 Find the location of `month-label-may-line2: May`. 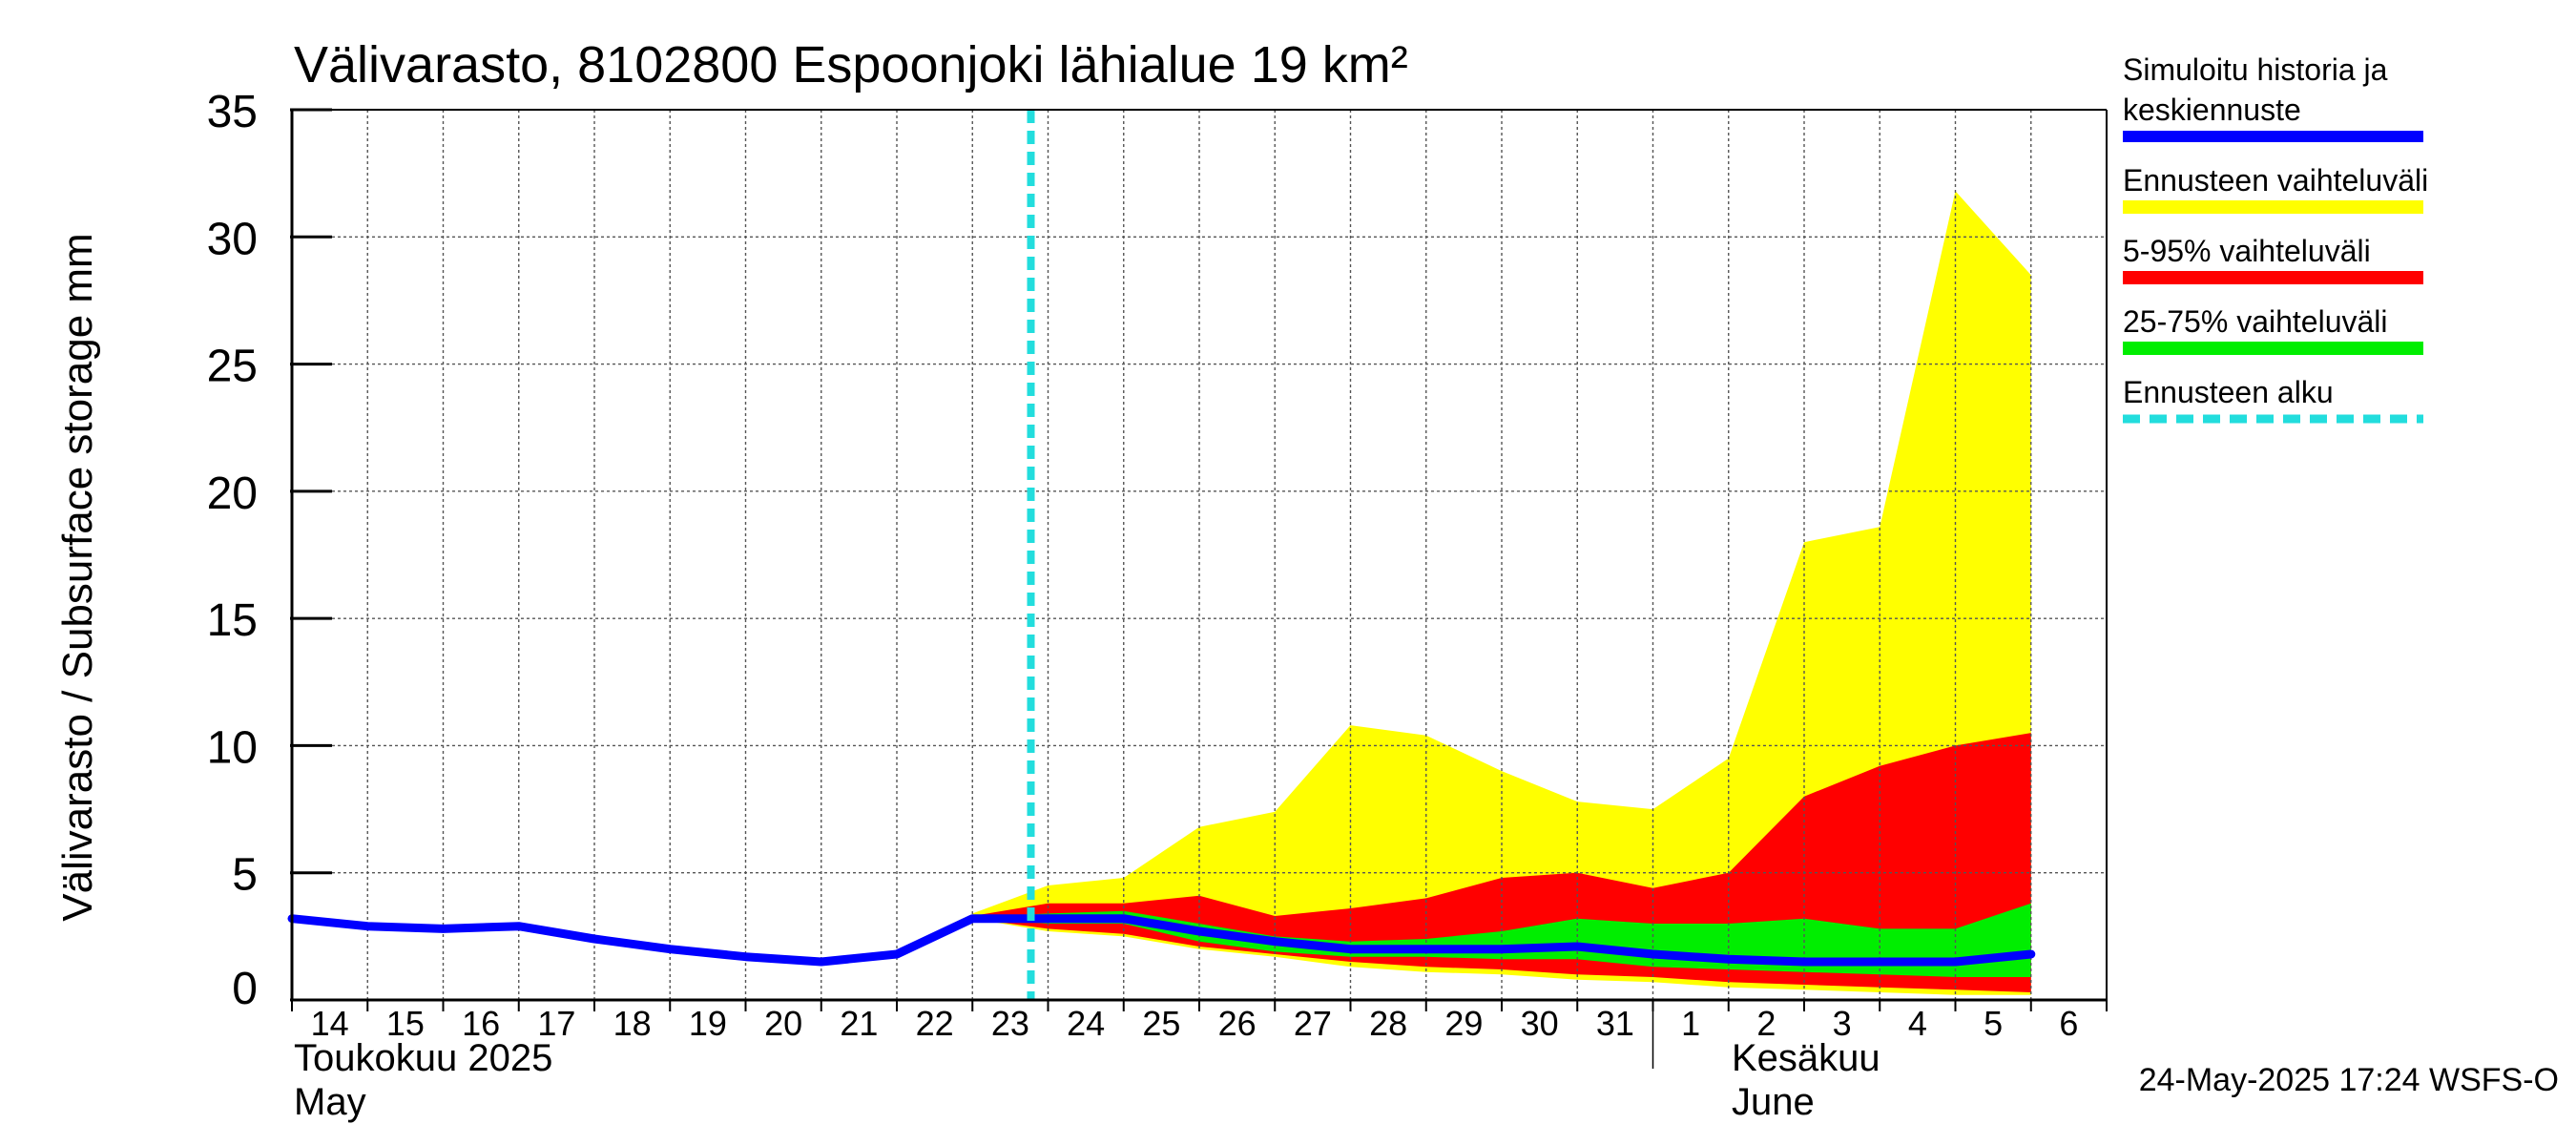

month-label-may-line2: May is located at coordinates (330, 1102).